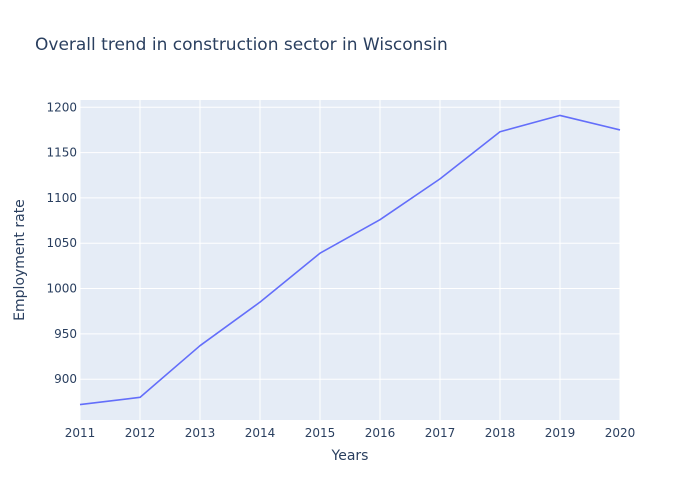 The width and height of the screenshot is (700, 500). Describe the element at coordinates (260, 433) in the screenshot. I see `x-tick-label: 2014` at that location.